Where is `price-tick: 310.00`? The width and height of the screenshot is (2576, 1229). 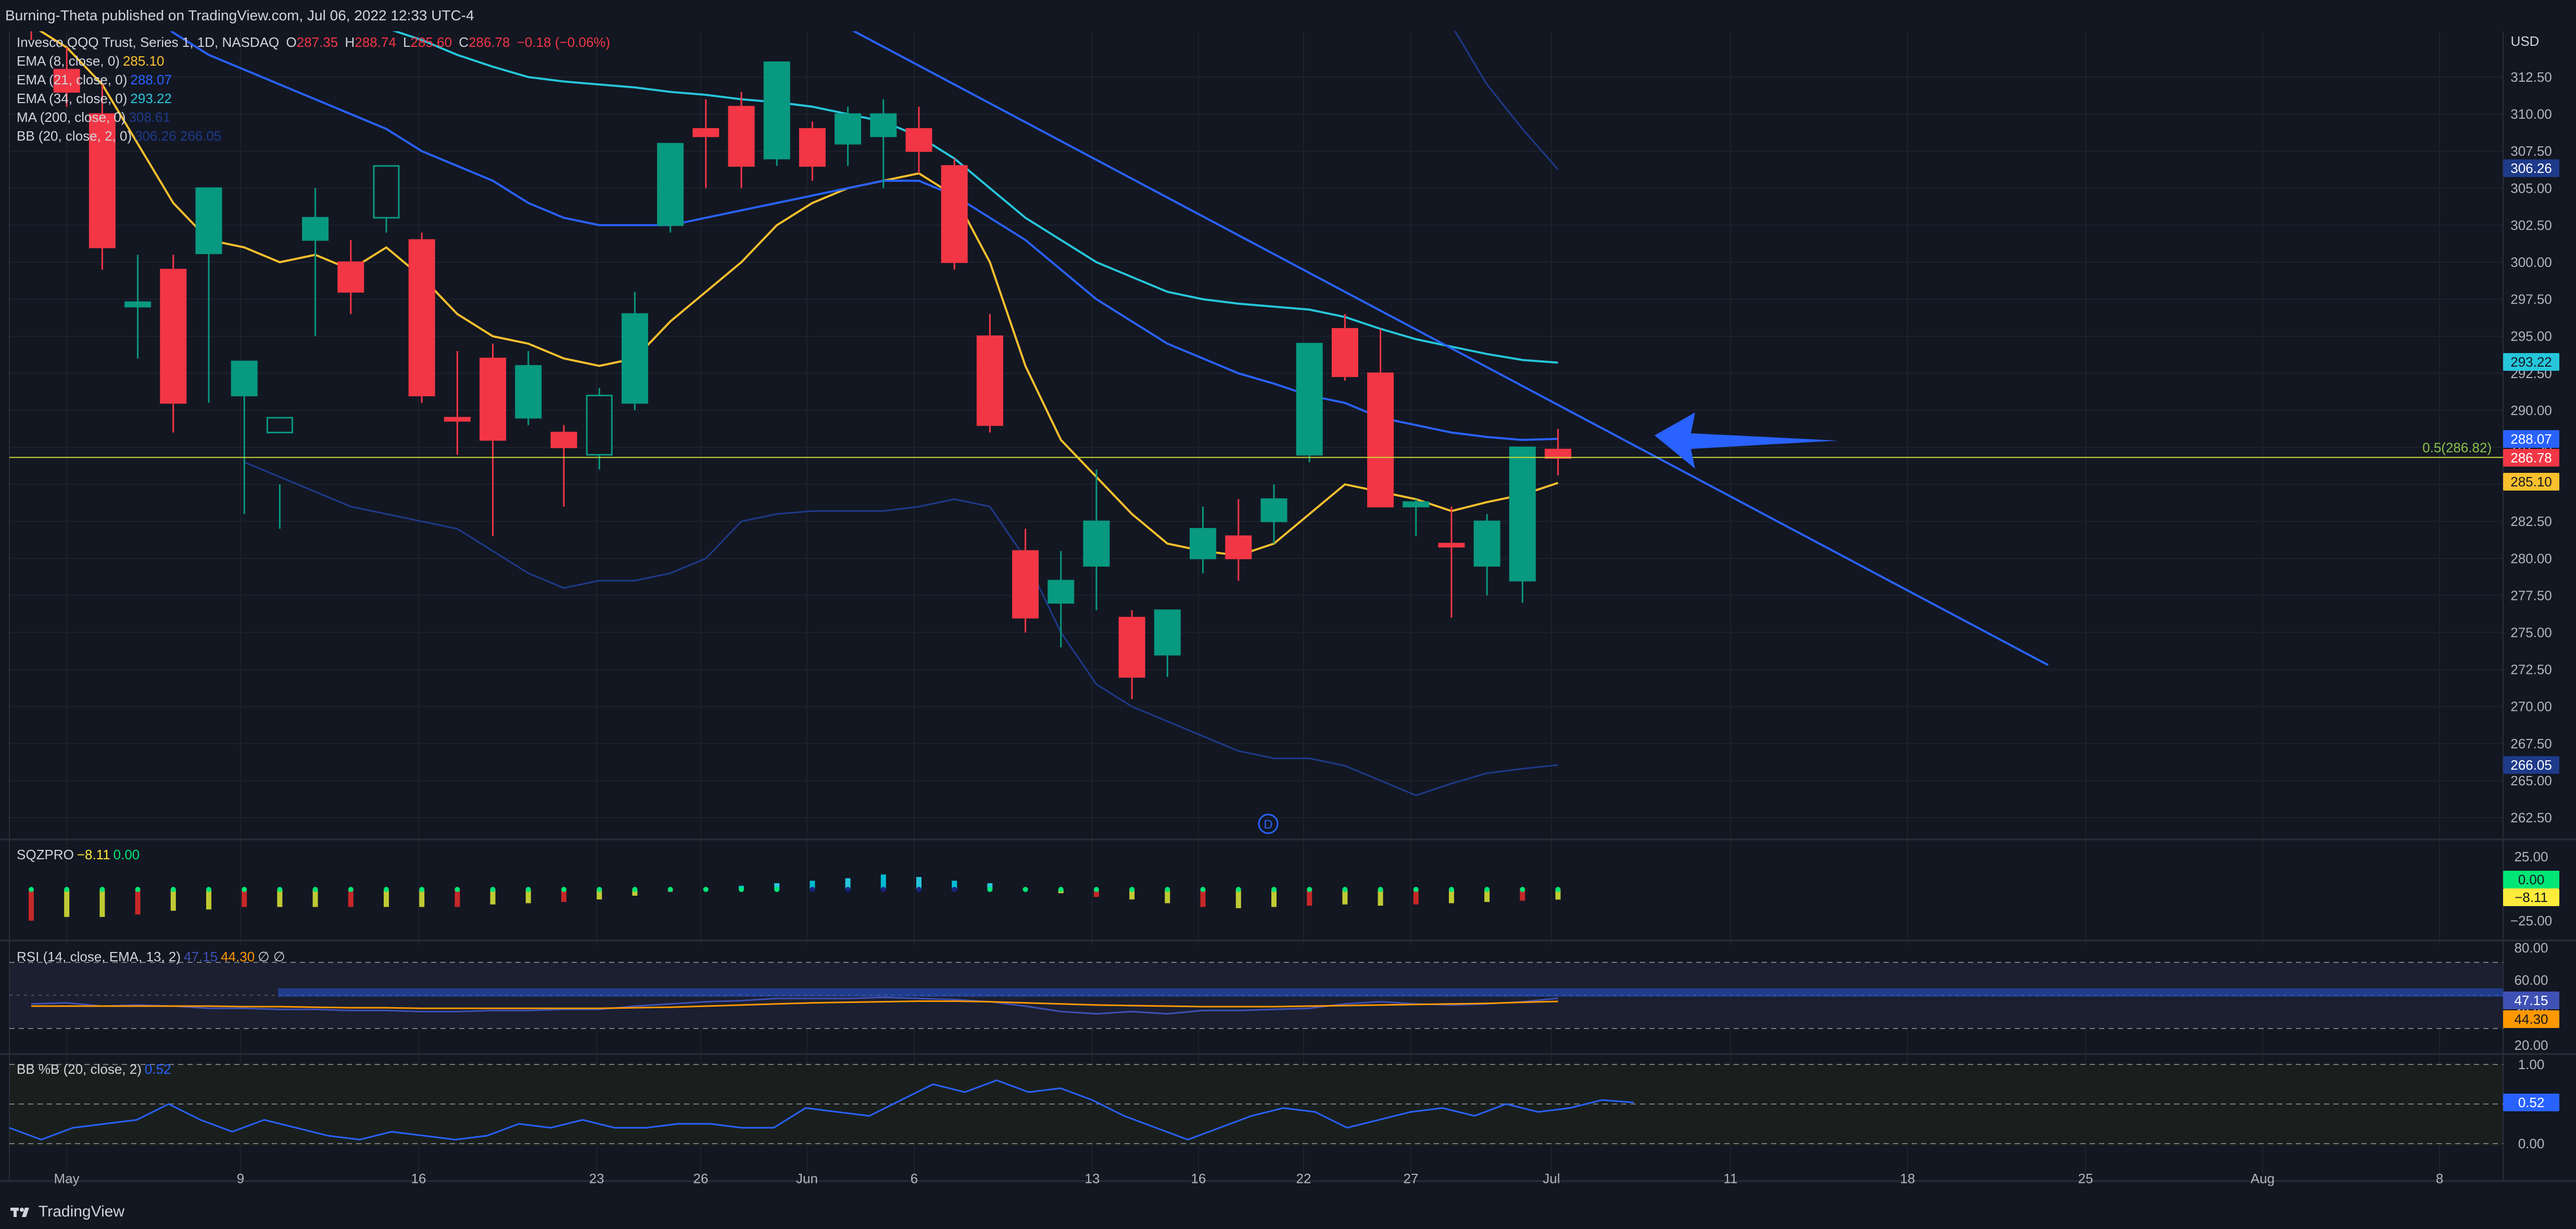
price-tick: 310.00 is located at coordinates (2531, 114).